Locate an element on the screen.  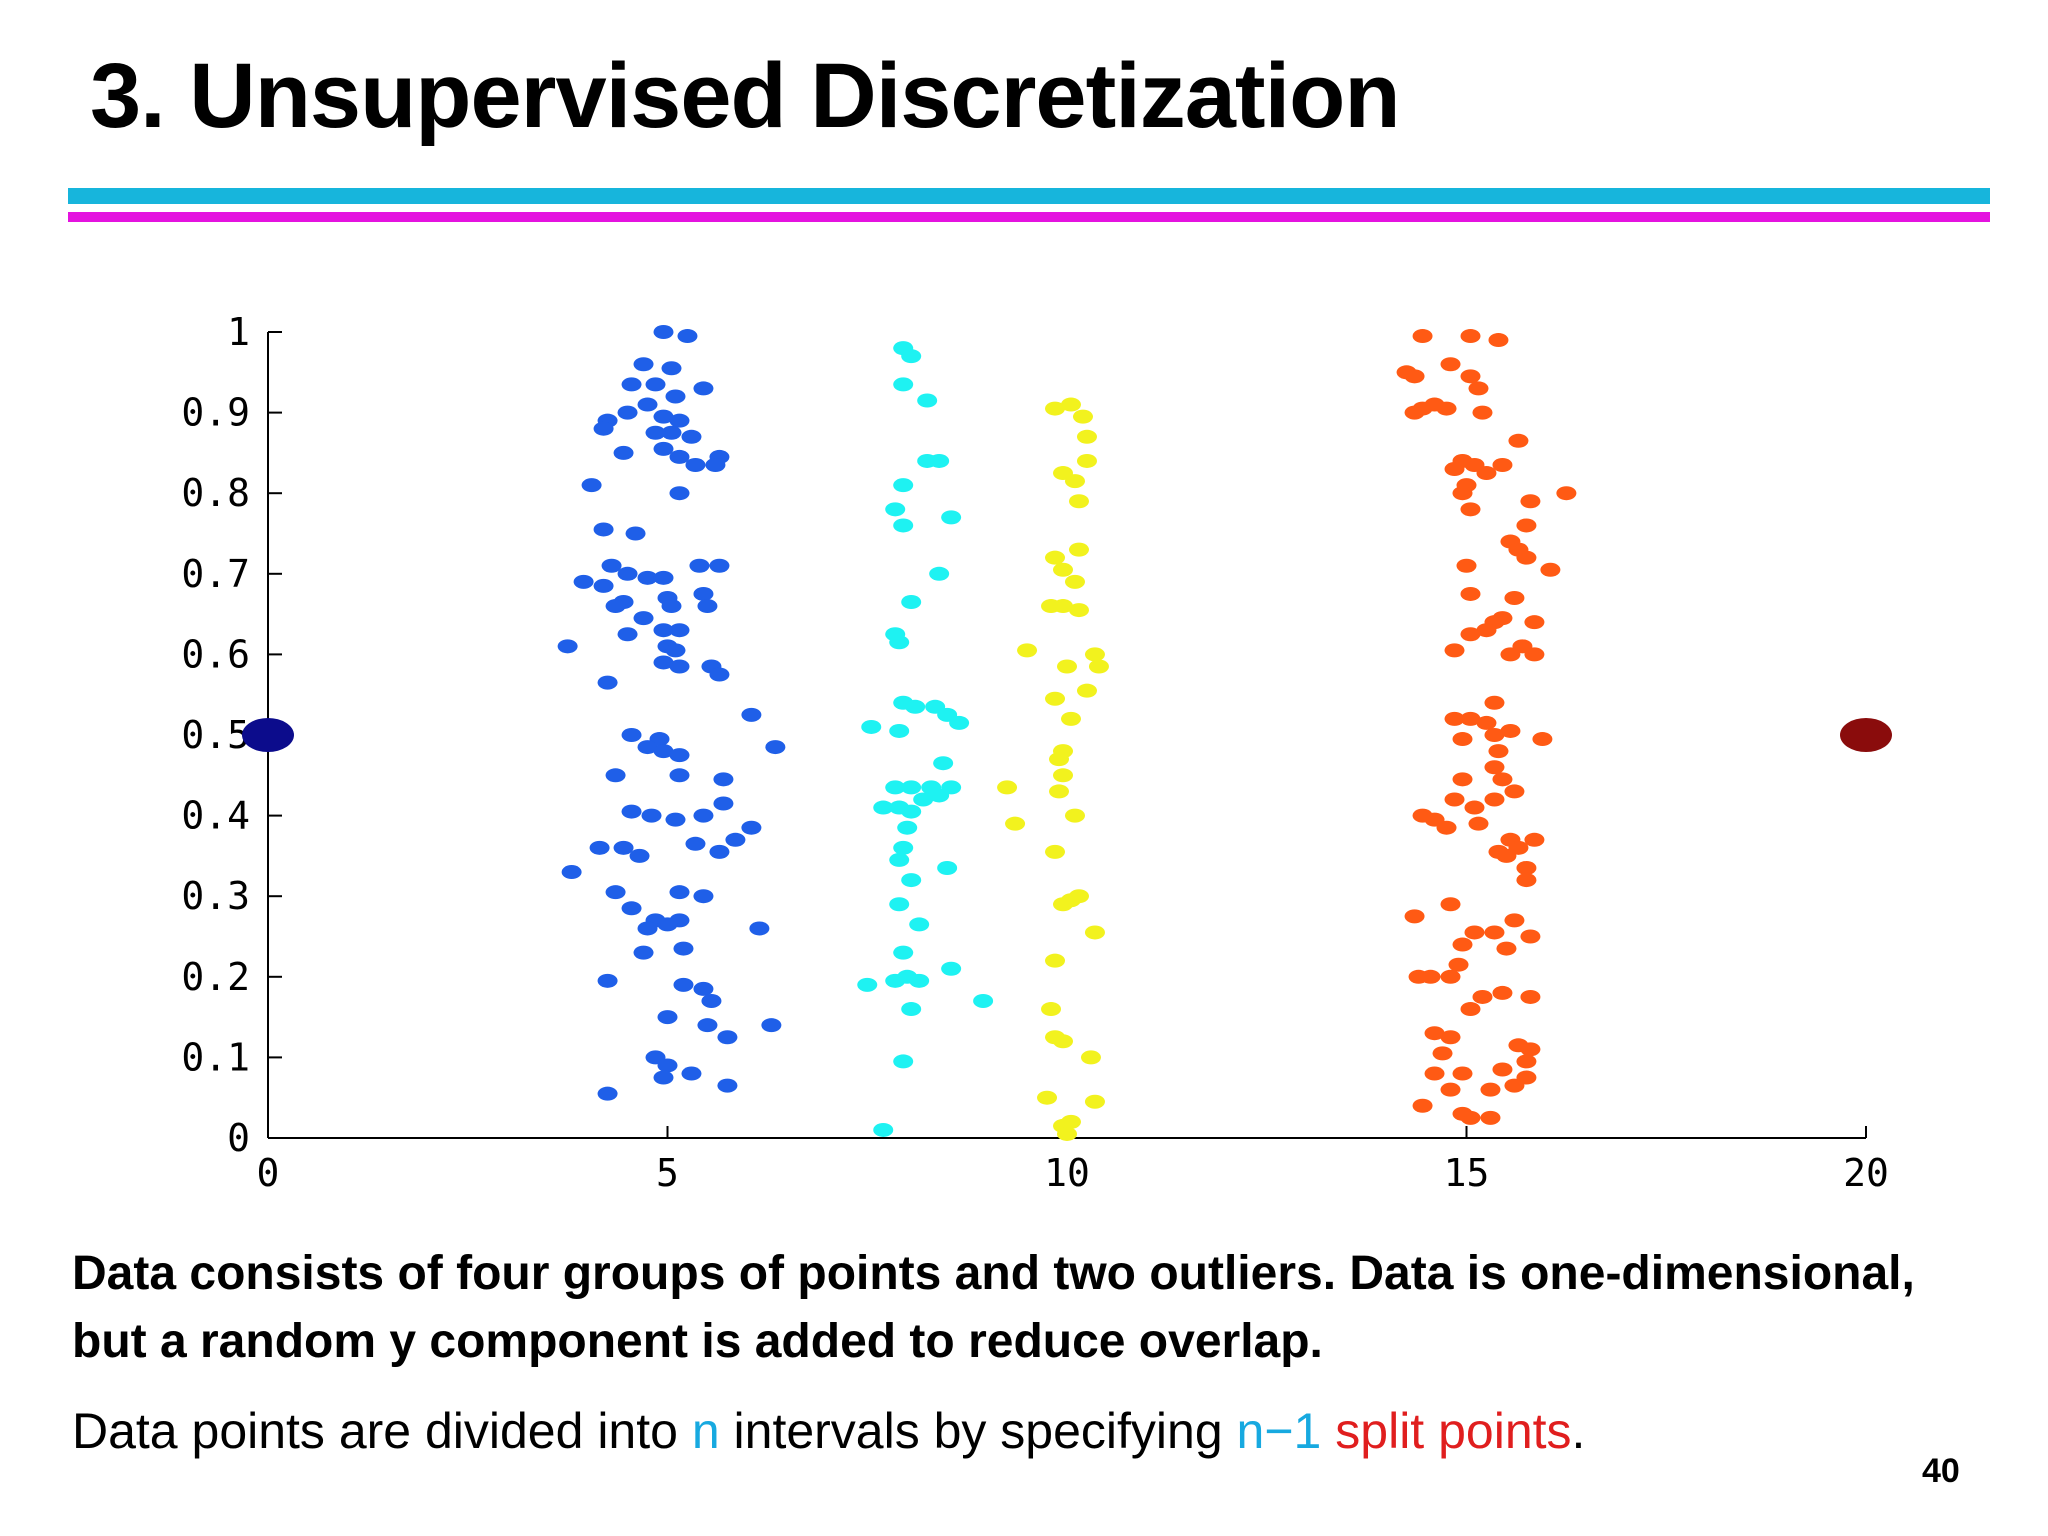
x-tick-label: 20 is located at coordinates (1866, 1173).